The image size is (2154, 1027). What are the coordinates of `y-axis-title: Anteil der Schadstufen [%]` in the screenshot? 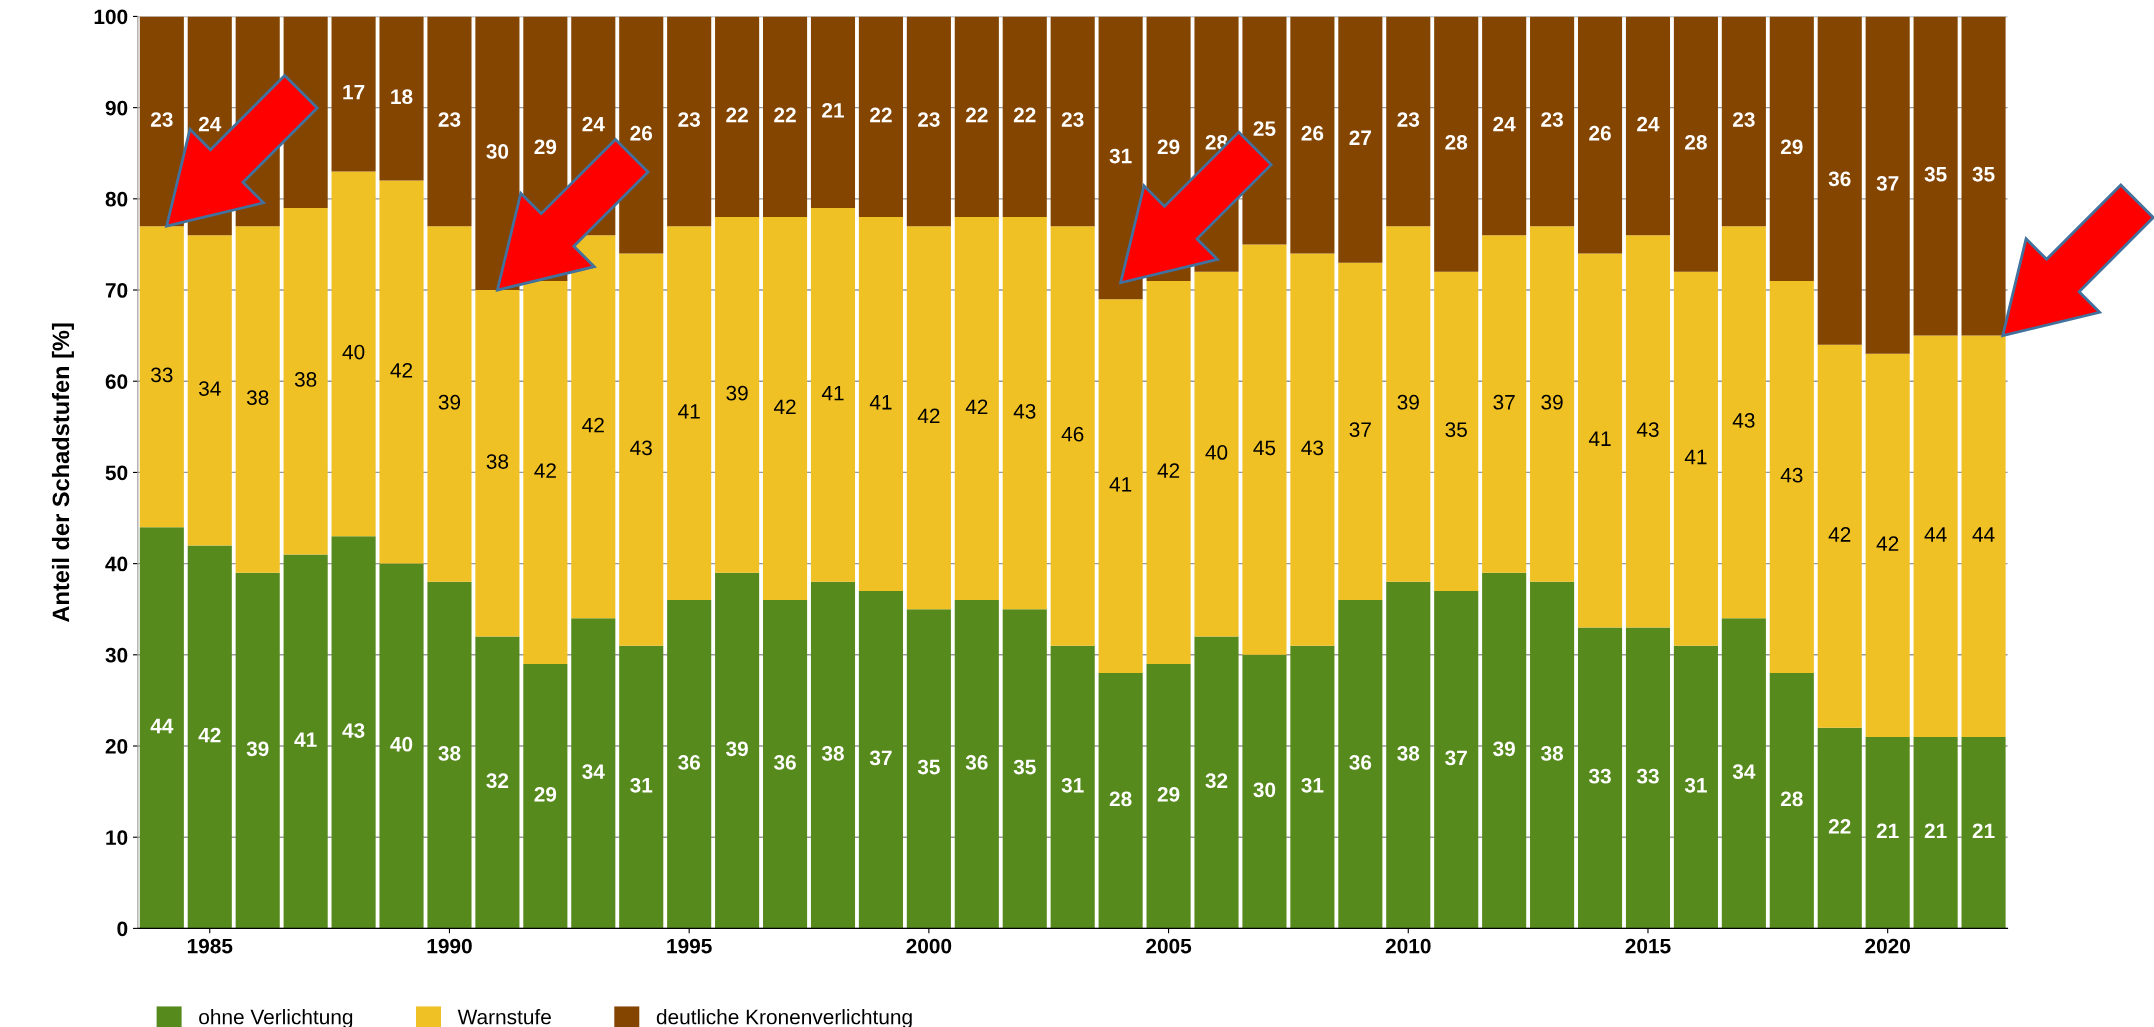 It's located at (62, 473).